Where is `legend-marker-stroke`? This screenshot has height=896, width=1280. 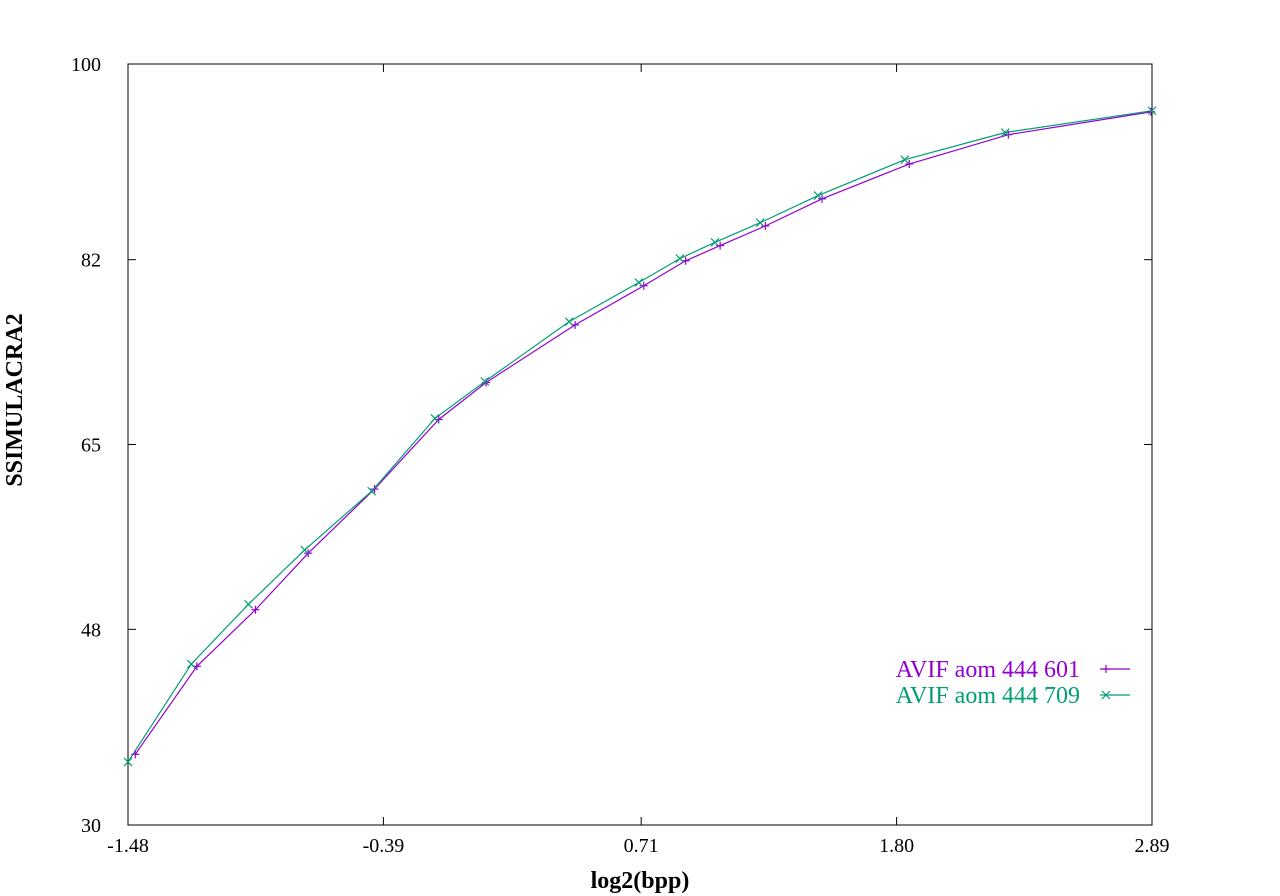
legend-marker-stroke is located at coordinates (1106, 695).